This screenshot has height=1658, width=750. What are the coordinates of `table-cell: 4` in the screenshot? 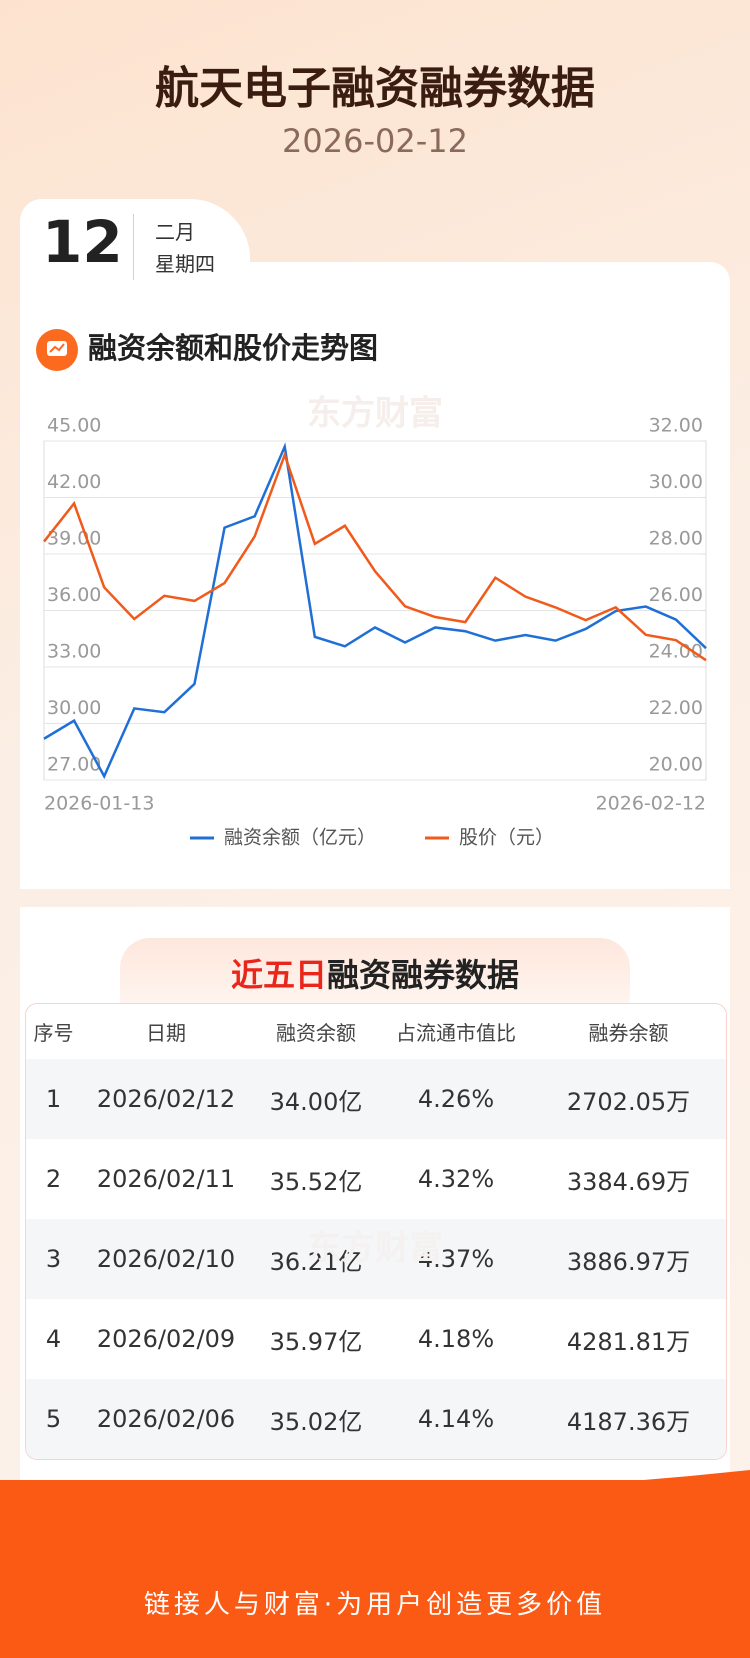 It's located at (53, 1339).